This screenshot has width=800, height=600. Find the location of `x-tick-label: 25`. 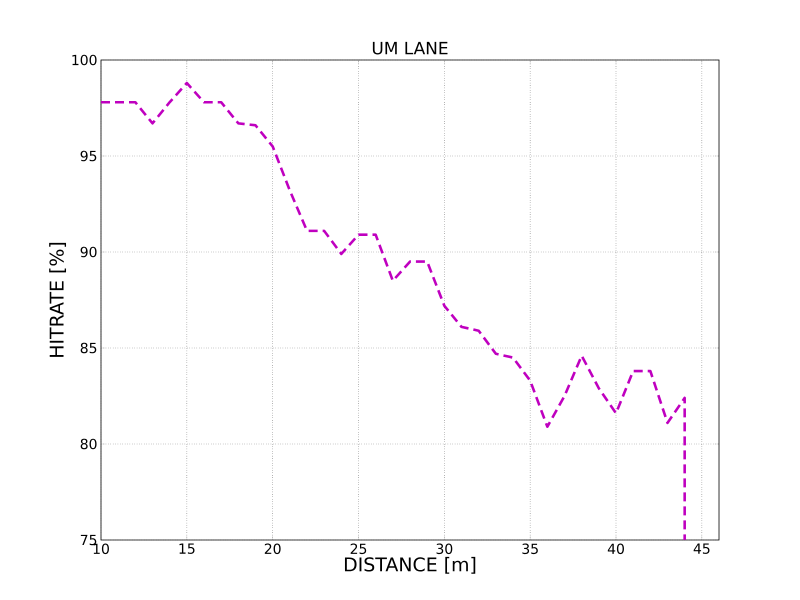

x-tick-label: 25 is located at coordinates (358, 549).